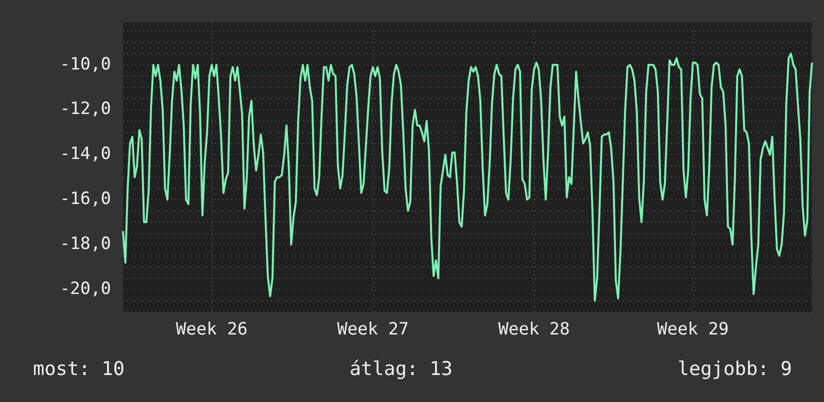  Describe the element at coordinates (693, 330) in the screenshot. I see `x-tick-label: Week 29` at that location.